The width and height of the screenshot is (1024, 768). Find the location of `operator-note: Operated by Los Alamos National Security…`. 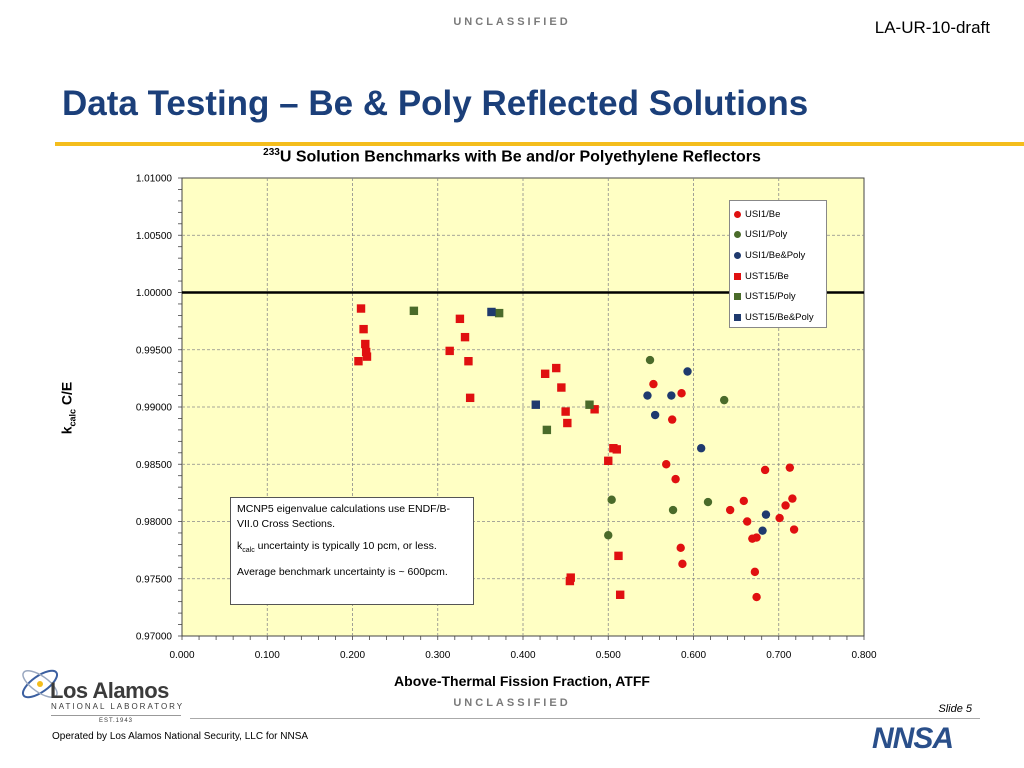

operator-note: Operated by Los Alamos National Security… is located at coordinates (180, 736).